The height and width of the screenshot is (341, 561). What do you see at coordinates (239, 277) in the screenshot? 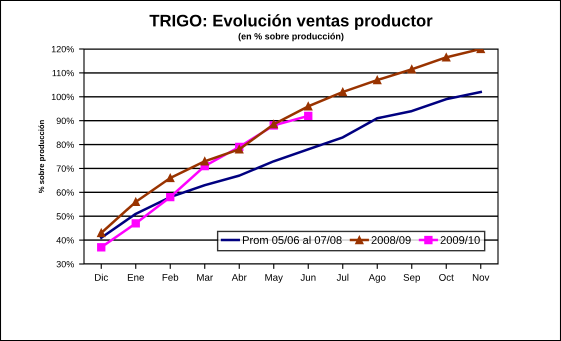
I see `x-tick-label: Abr` at bounding box center [239, 277].